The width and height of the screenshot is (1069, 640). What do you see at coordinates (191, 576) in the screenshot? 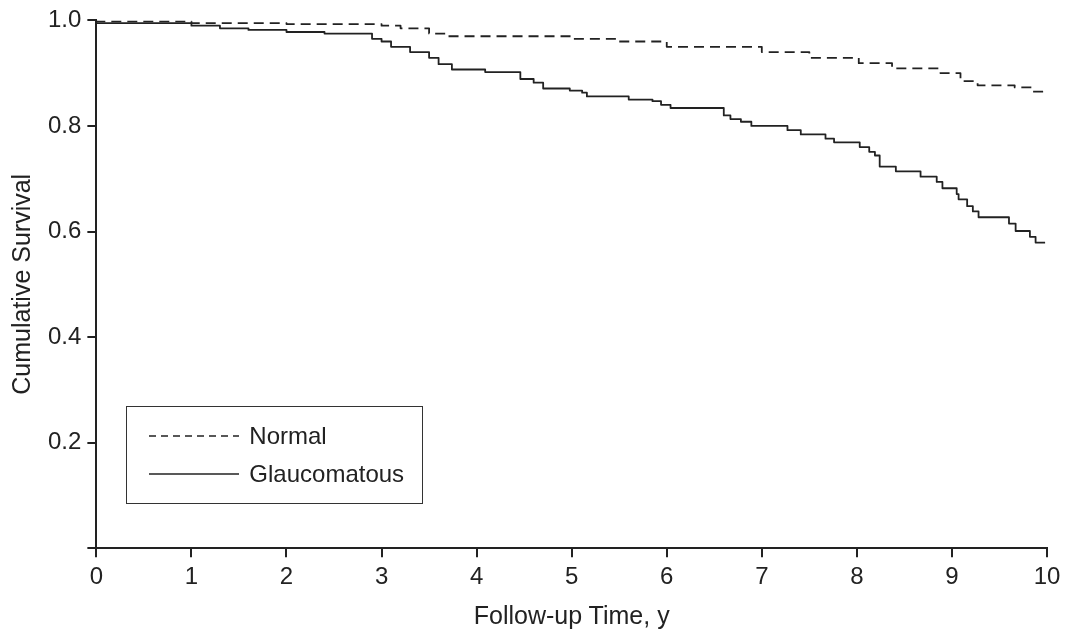
I see `x-tick-label: 1` at bounding box center [191, 576].